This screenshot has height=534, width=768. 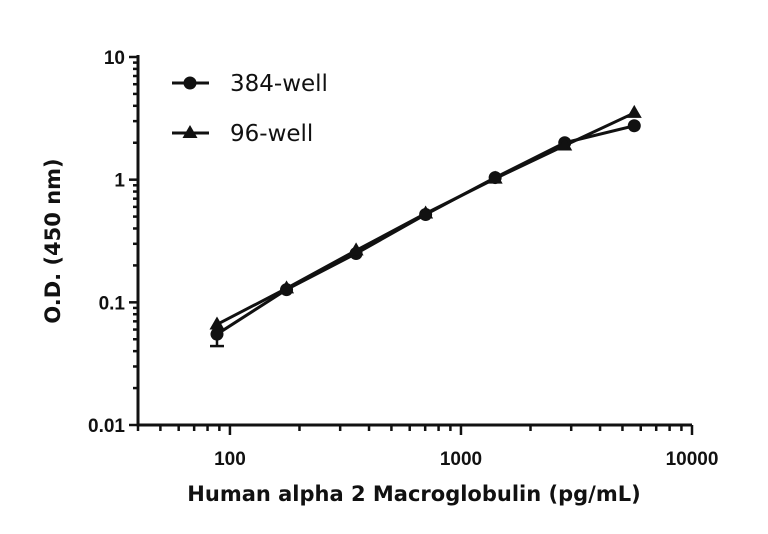 What do you see at coordinates (692, 459) in the screenshot?
I see `x-tick-label: 10000` at bounding box center [692, 459].